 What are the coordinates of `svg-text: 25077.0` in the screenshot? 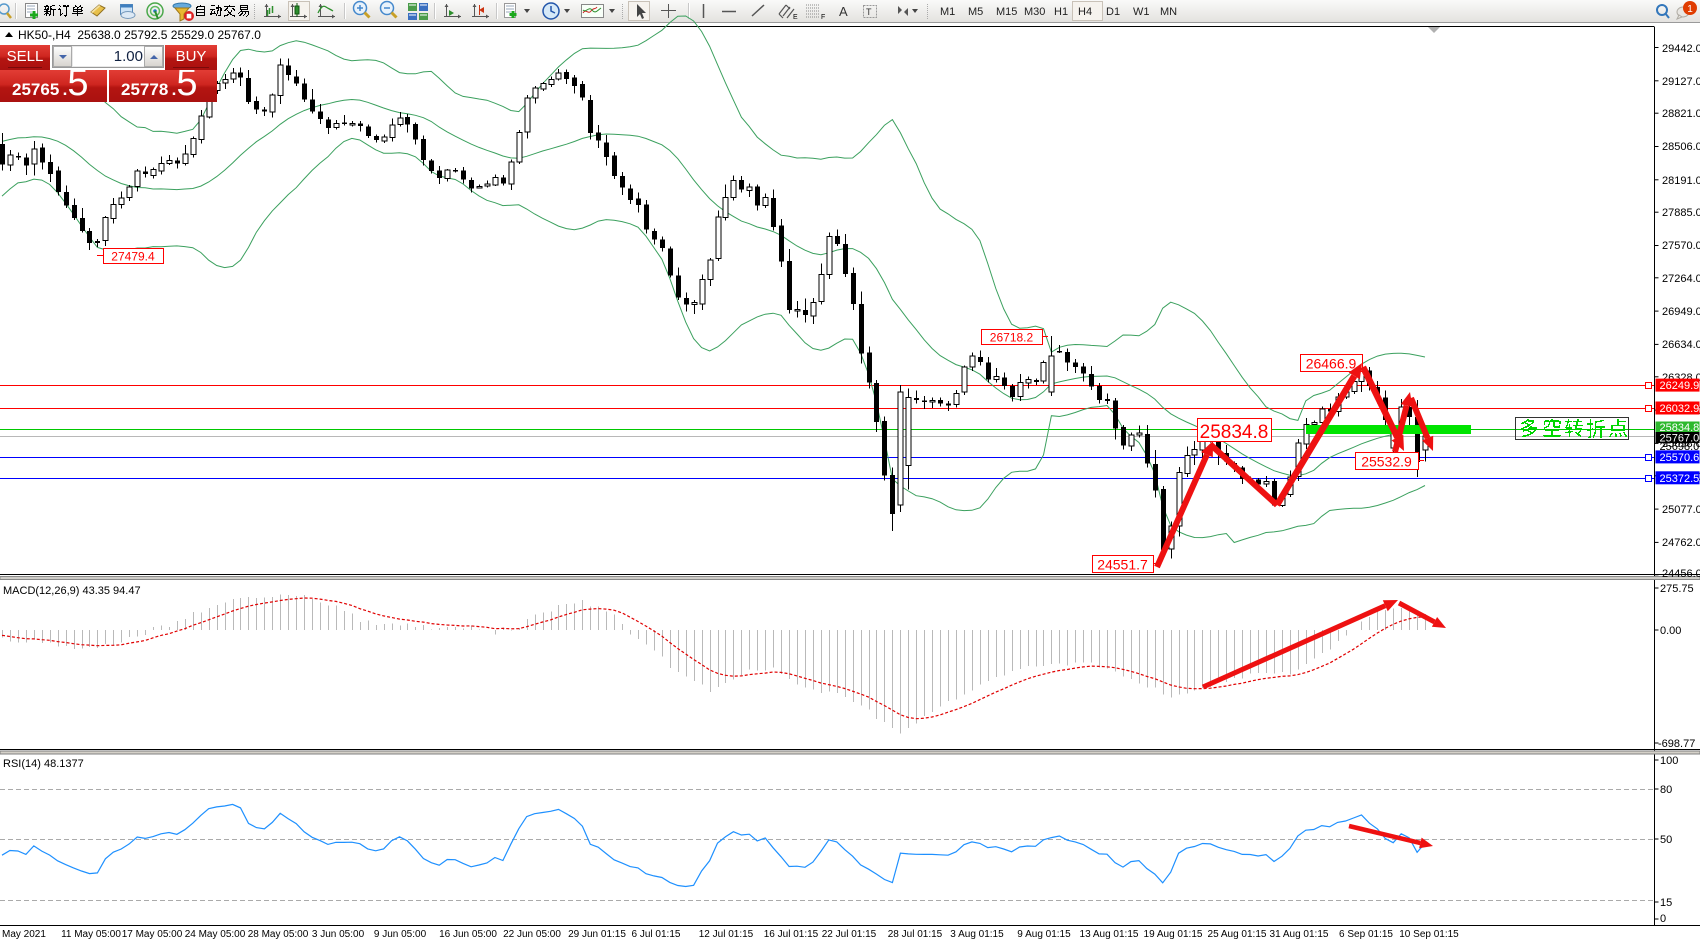 It's located at (1681, 510).